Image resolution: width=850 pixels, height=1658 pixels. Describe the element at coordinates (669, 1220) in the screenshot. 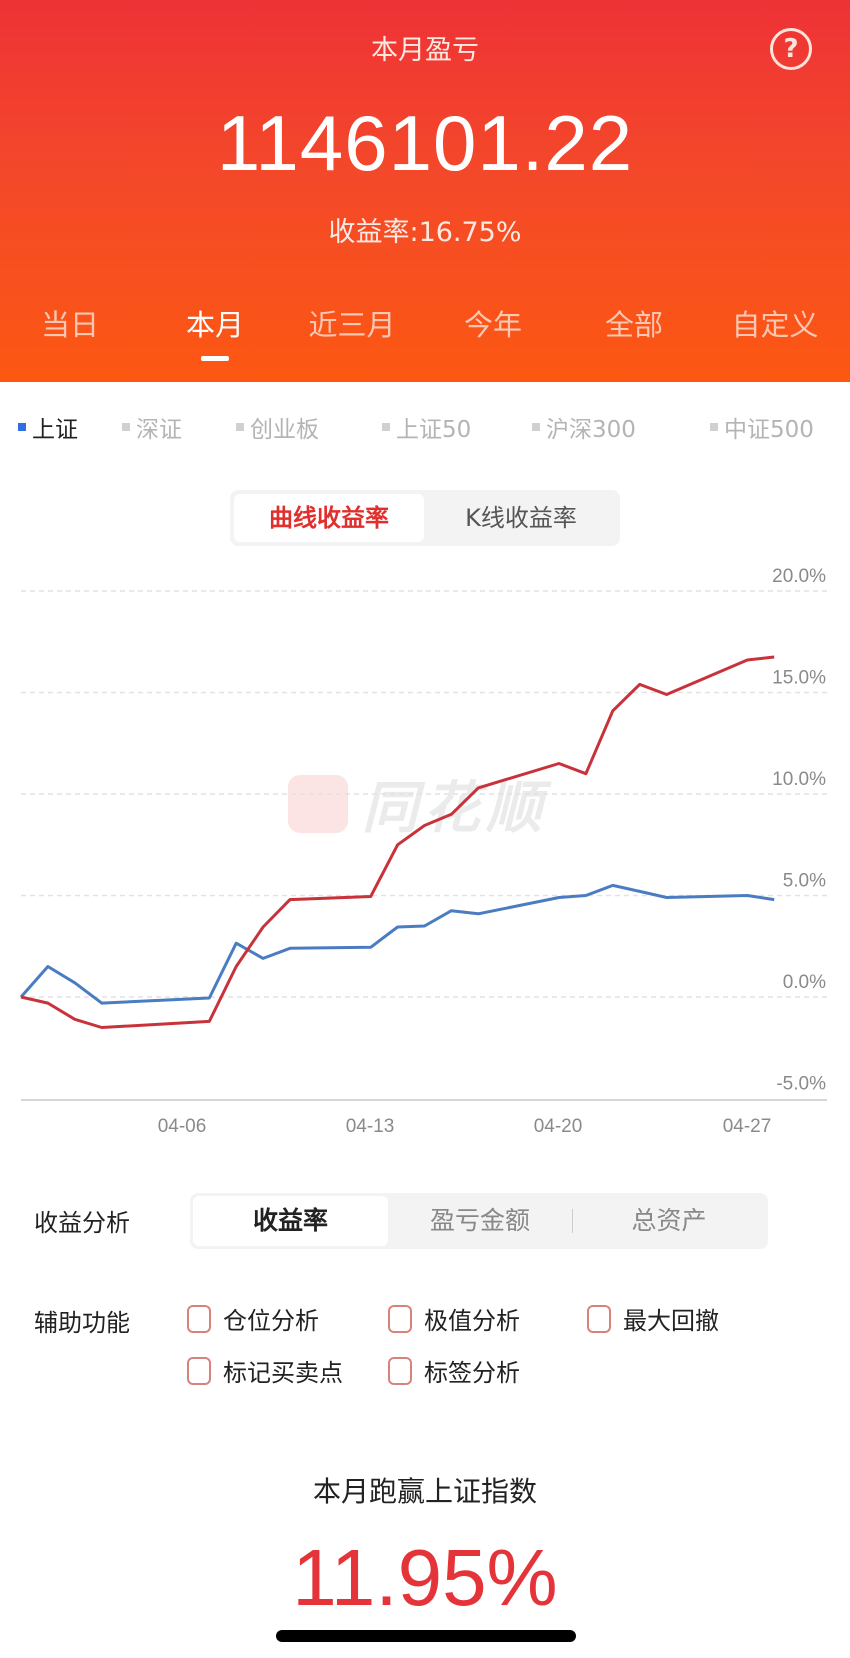

I see `analysis-total-assets-button: 总资产` at that location.